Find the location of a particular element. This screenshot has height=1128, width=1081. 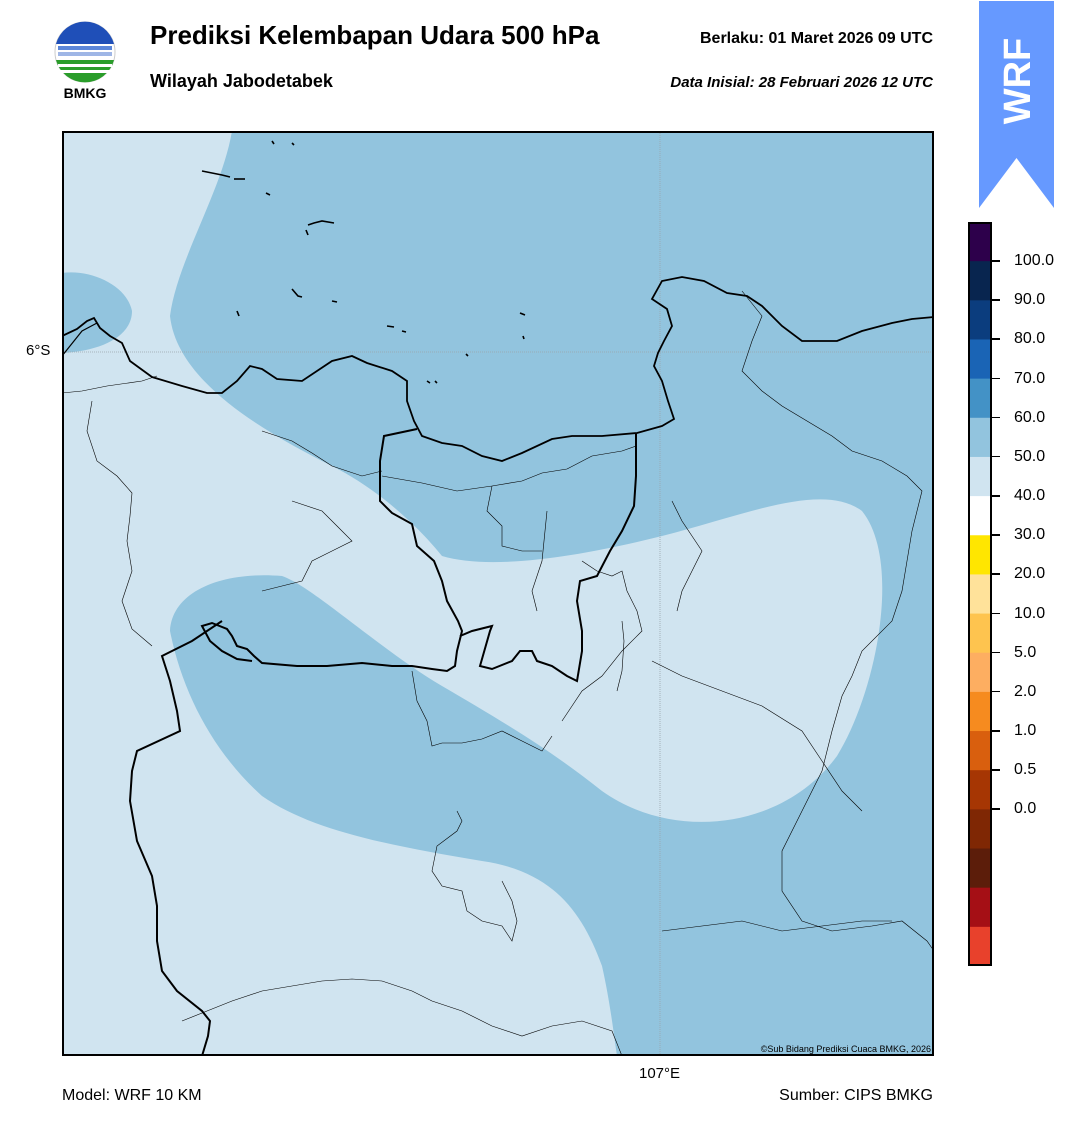

colorbar-tick-label: 50.0 is located at coordinates (1030, 456).